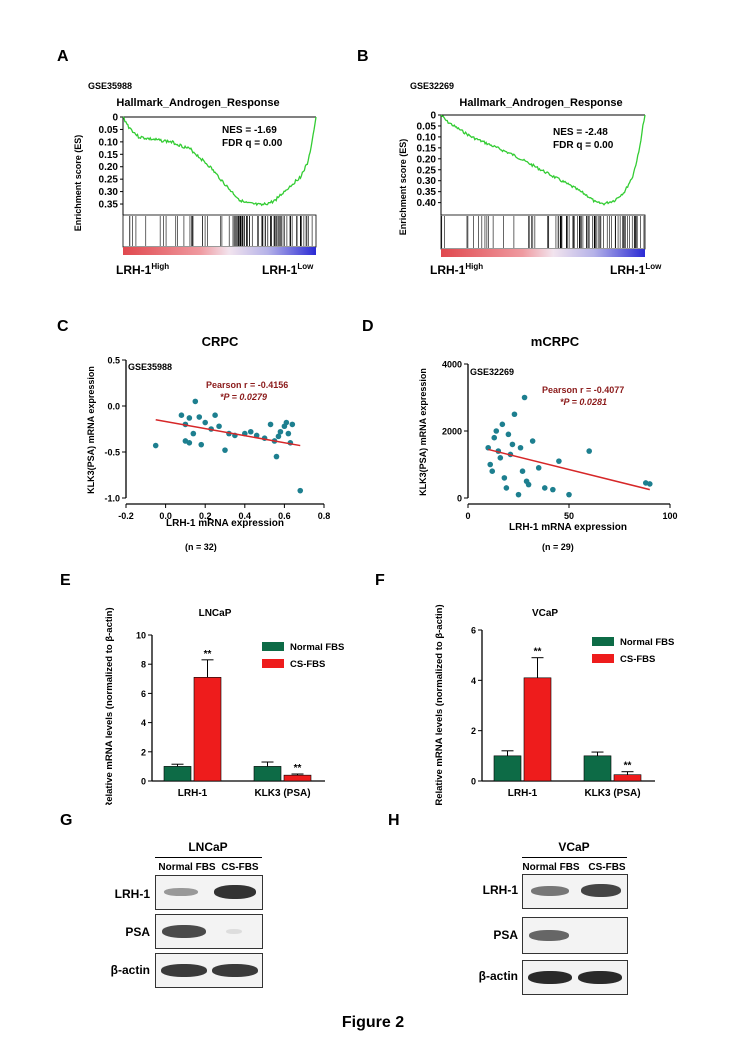 This screenshot has width=746, height=1055. Describe the element at coordinates (150, 367) in the screenshot. I see `dataset-label: GSE35988` at that location.